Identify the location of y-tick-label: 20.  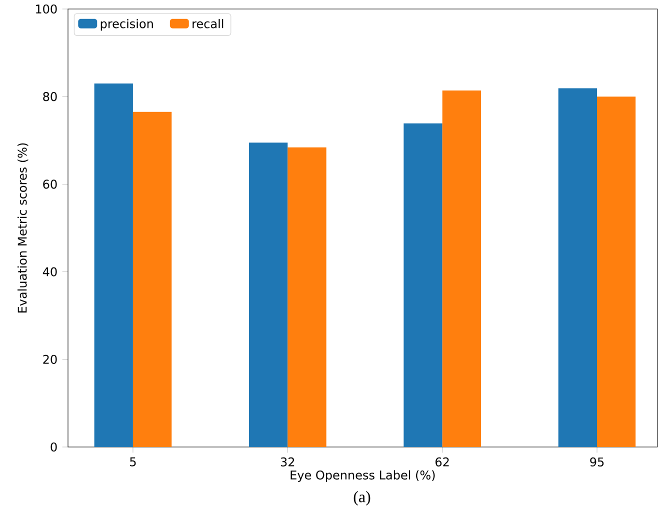
(50, 359).